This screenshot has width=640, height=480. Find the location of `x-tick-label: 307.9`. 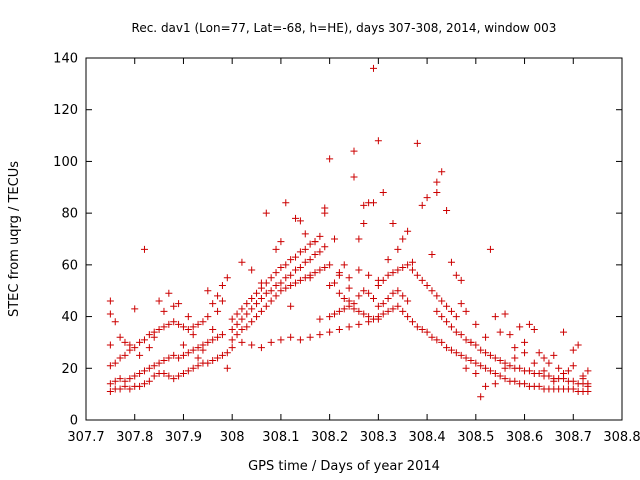

x-tick-label: 307.9 is located at coordinates (183, 437).